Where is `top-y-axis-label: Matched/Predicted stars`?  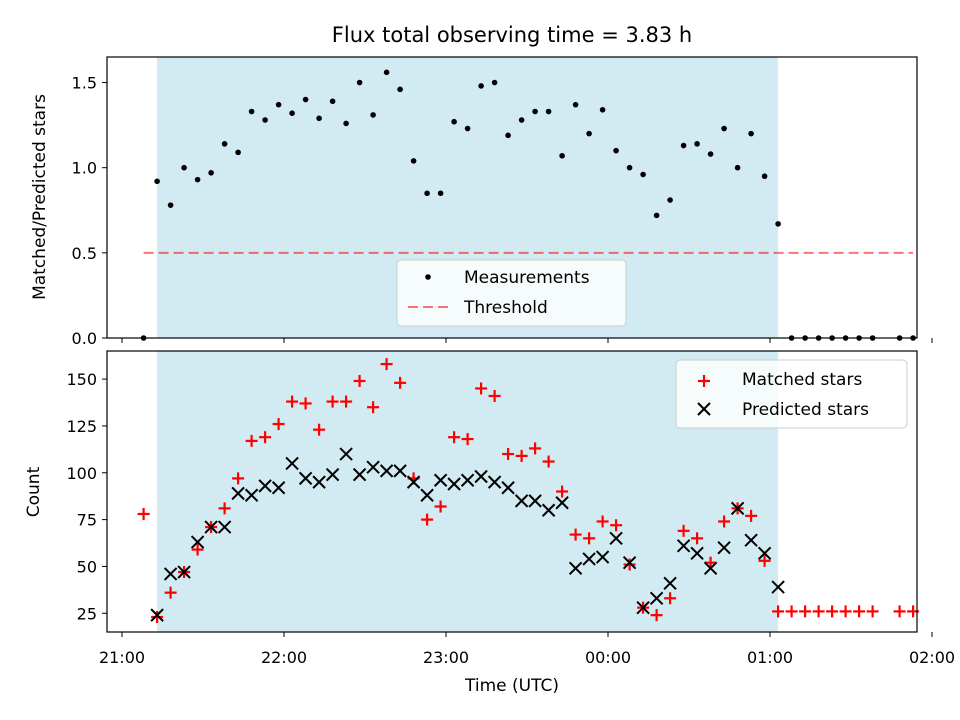
top-y-axis-label: Matched/Predicted stars is located at coordinates (40, 197).